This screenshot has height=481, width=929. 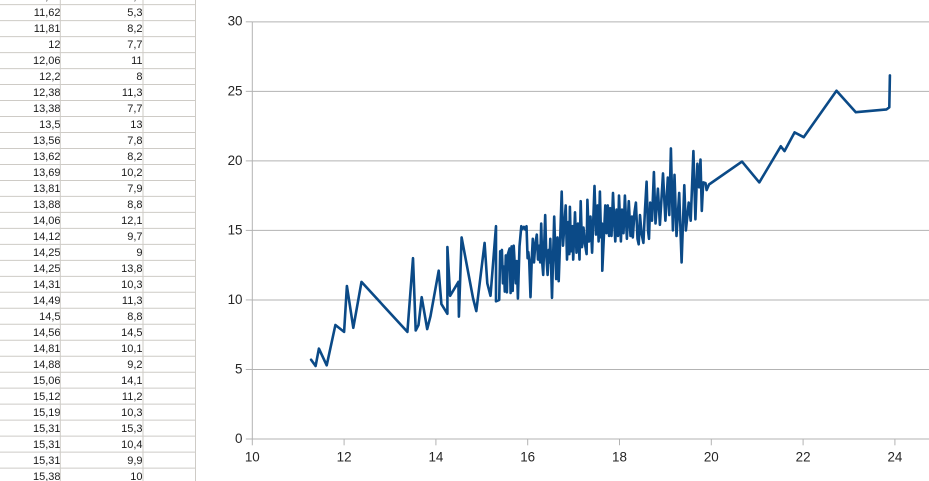 I want to click on svg-text: 25, so click(x=235, y=90).